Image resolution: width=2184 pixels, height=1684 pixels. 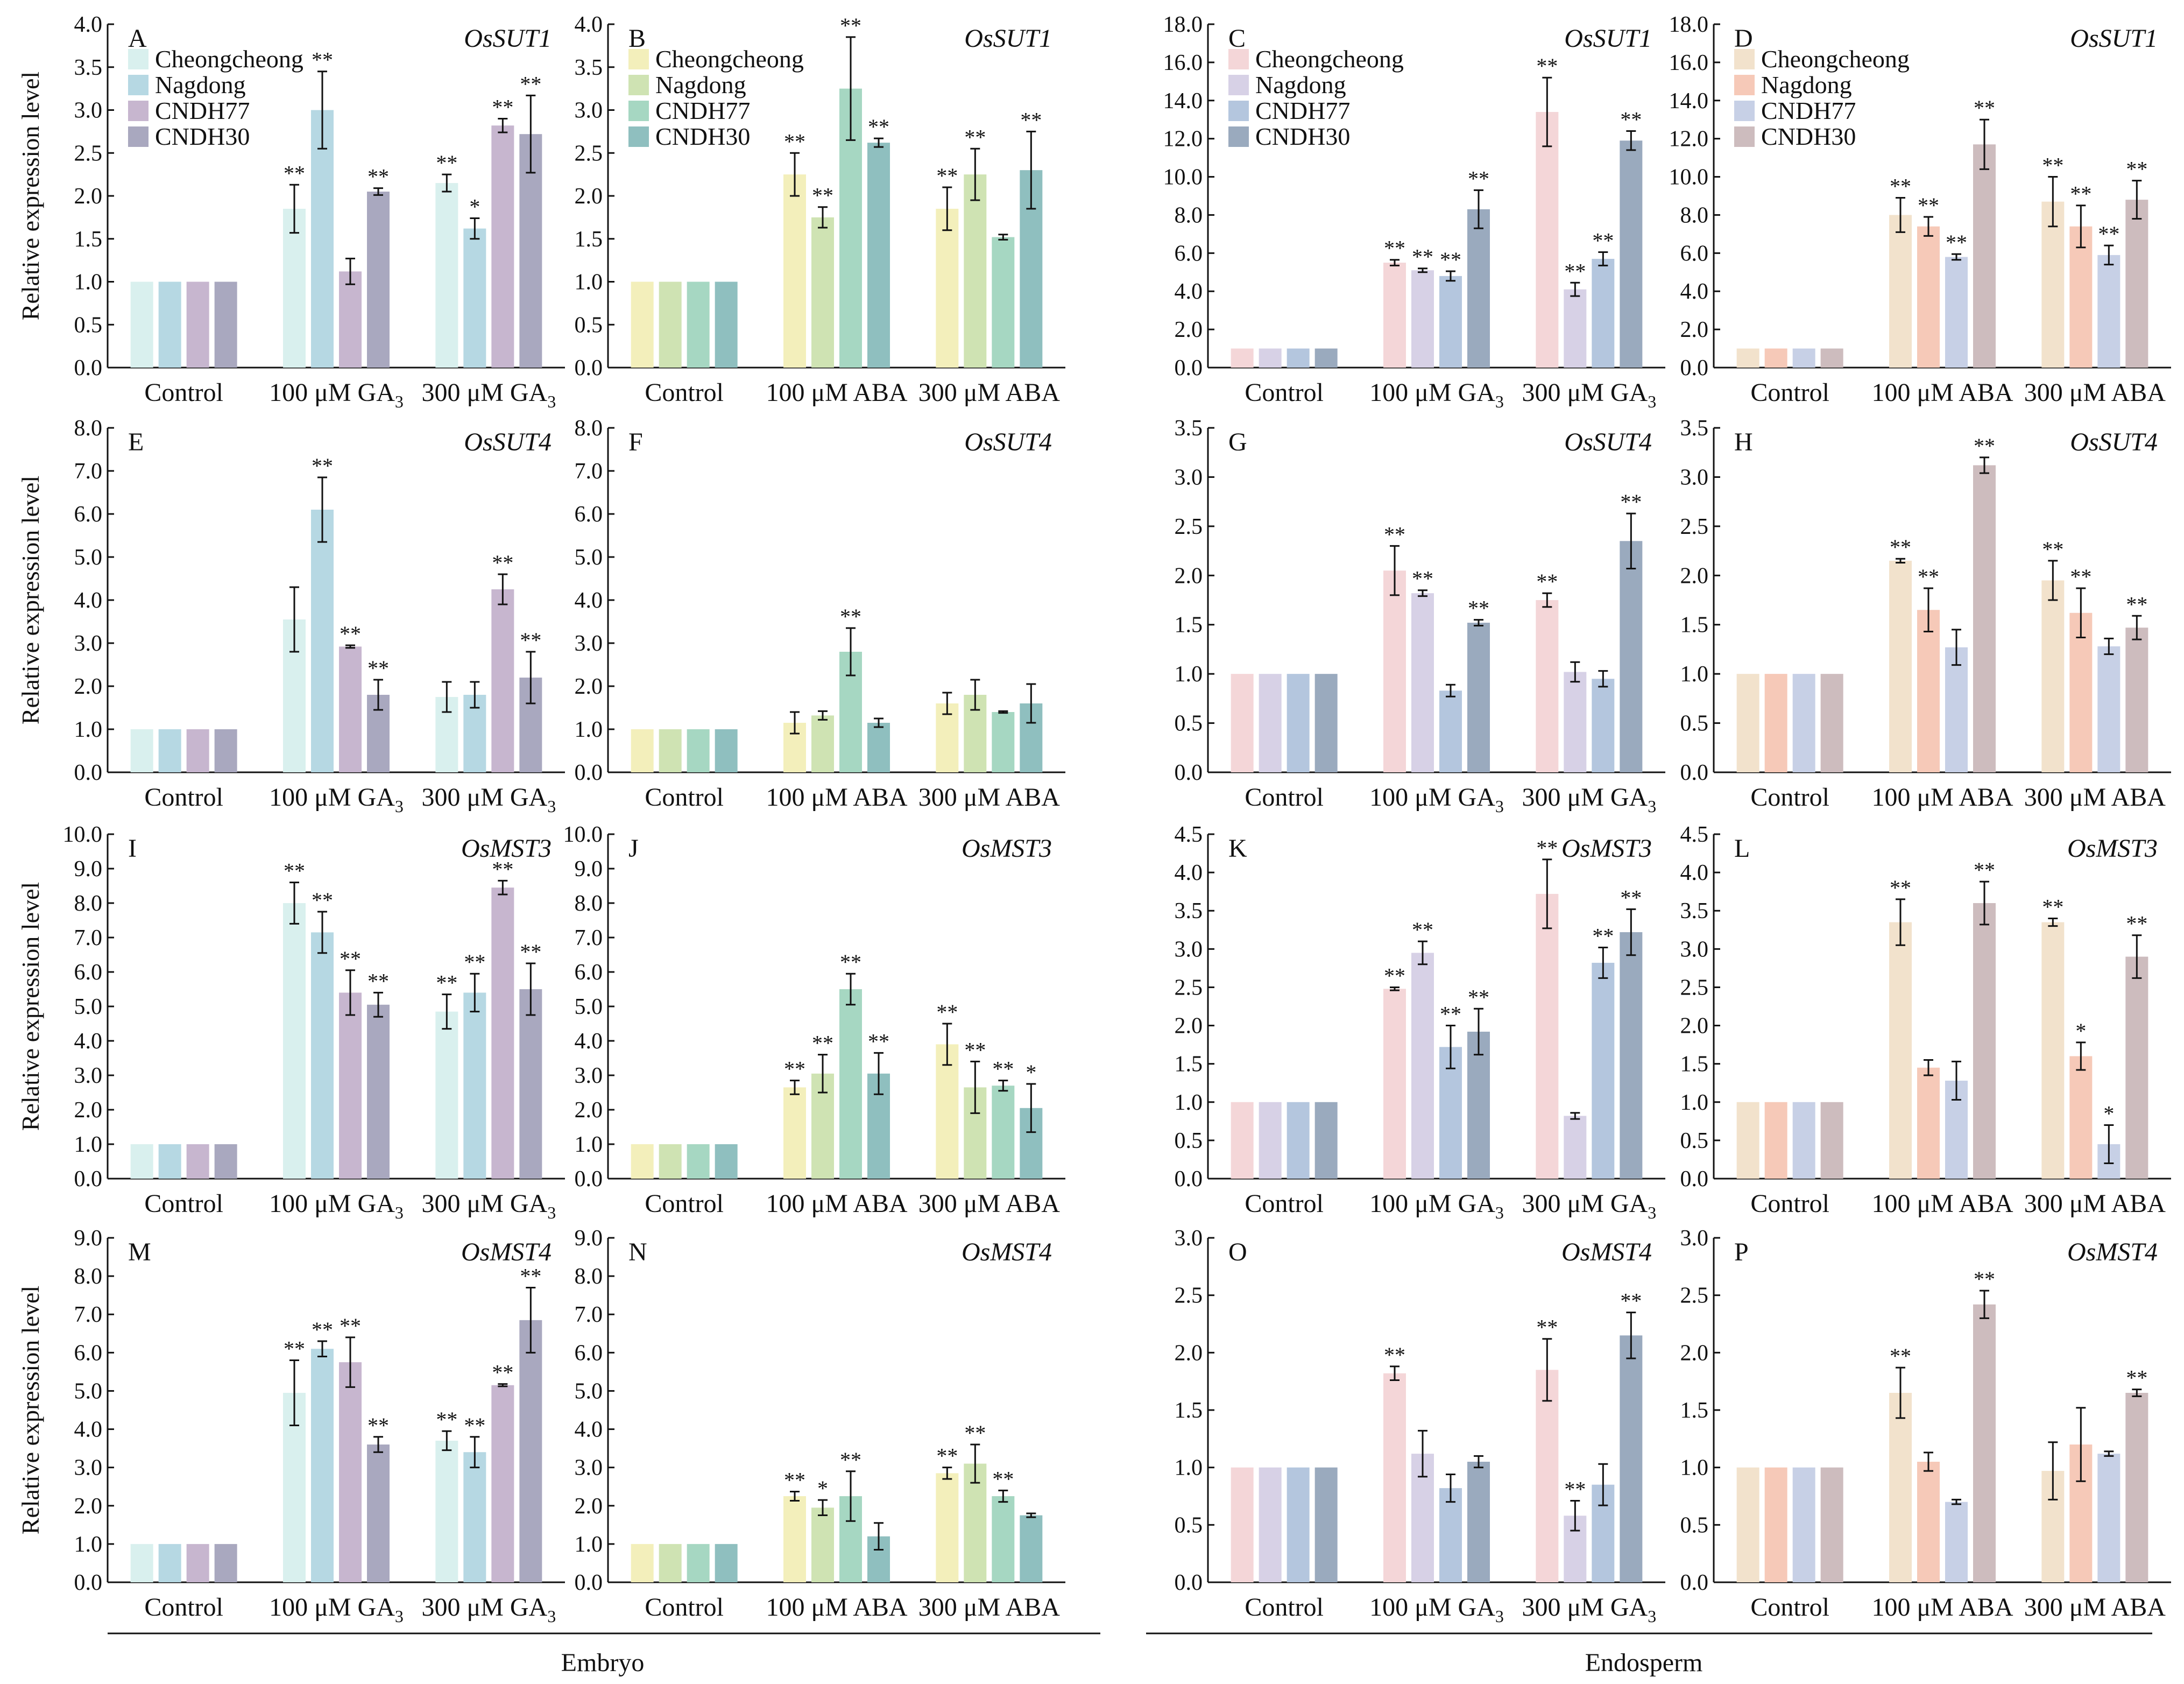 What do you see at coordinates (1589, 1206) in the screenshot?
I see `category-label-K: 300 μM GA3` at bounding box center [1589, 1206].